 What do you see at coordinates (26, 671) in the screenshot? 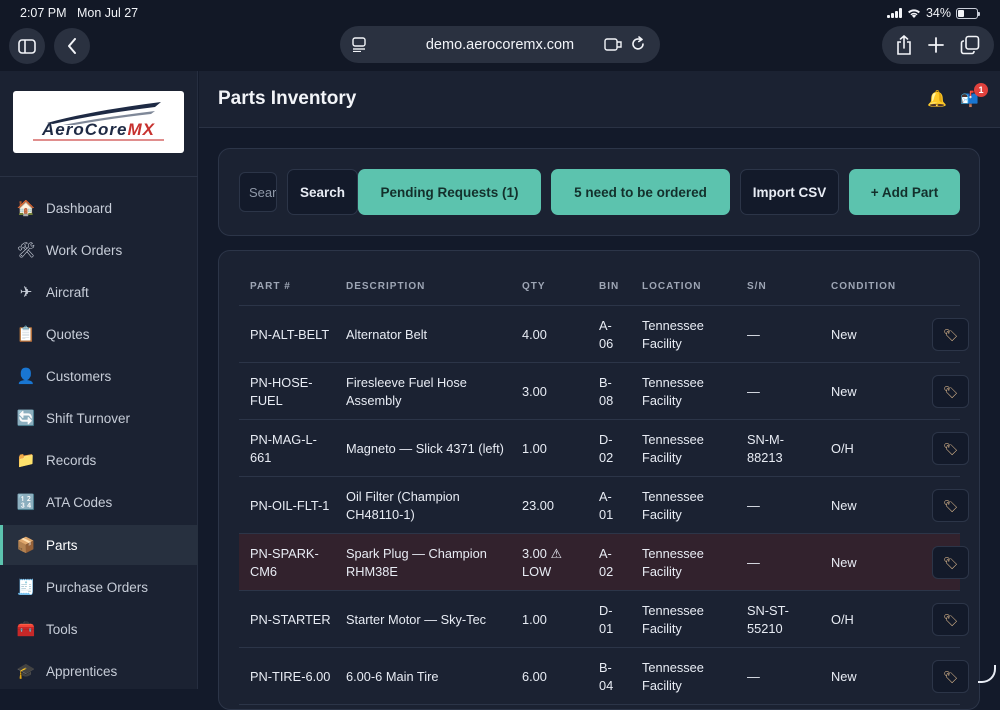
I see `graduation-cap-icon: 🎓` at bounding box center [26, 671].